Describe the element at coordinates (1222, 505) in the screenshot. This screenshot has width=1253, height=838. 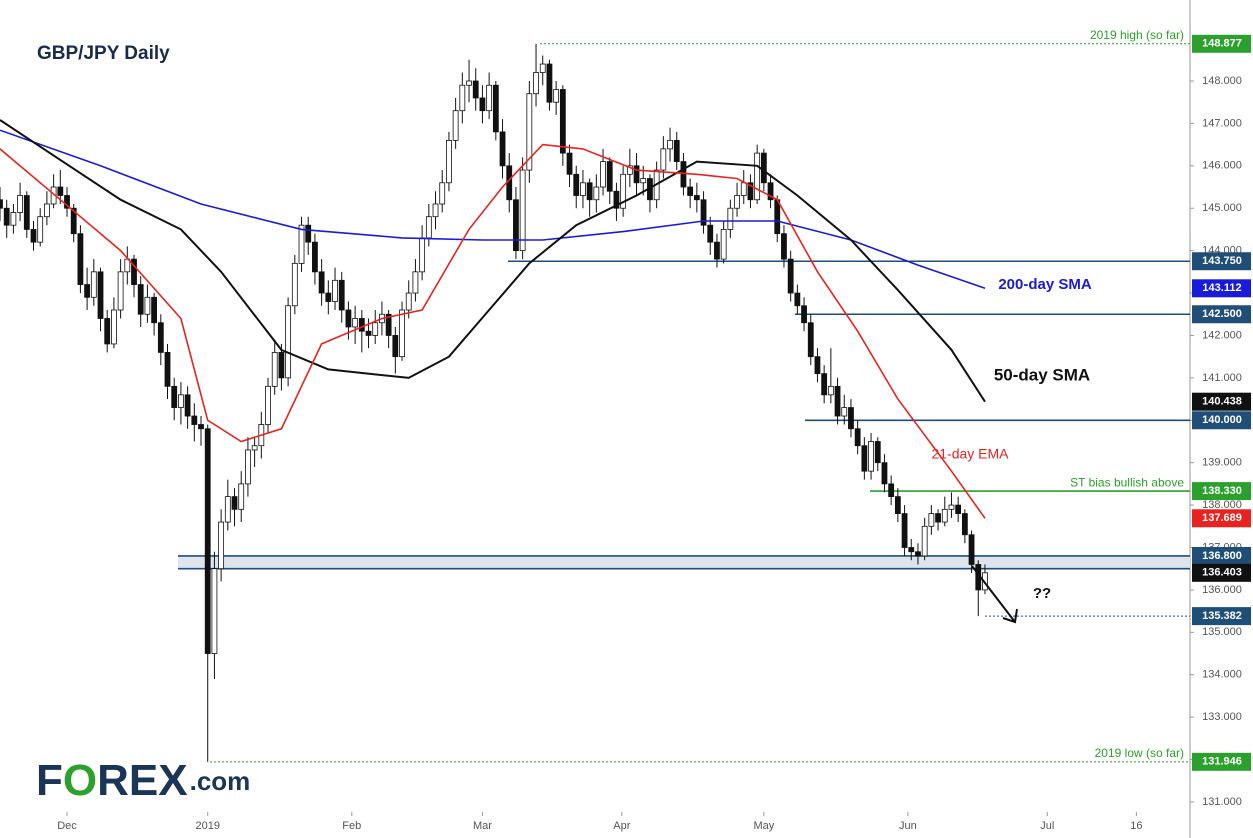
I see `y-tick-label: 138.000` at that location.